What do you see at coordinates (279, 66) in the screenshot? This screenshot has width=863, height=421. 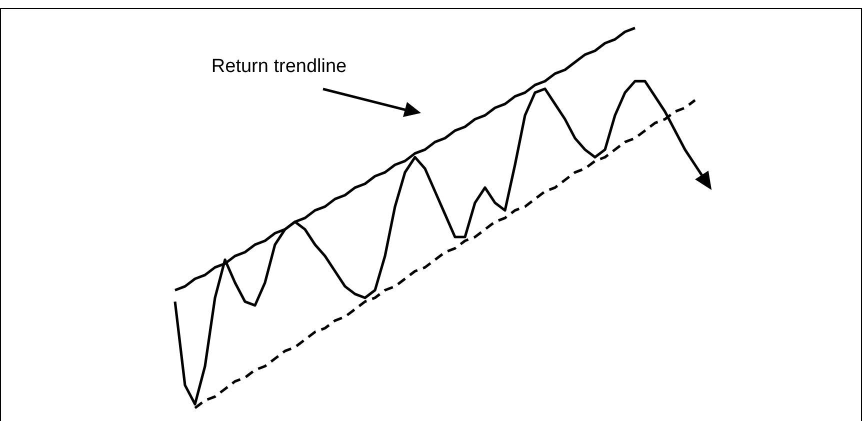 I see `annotation: Return trendline` at bounding box center [279, 66].